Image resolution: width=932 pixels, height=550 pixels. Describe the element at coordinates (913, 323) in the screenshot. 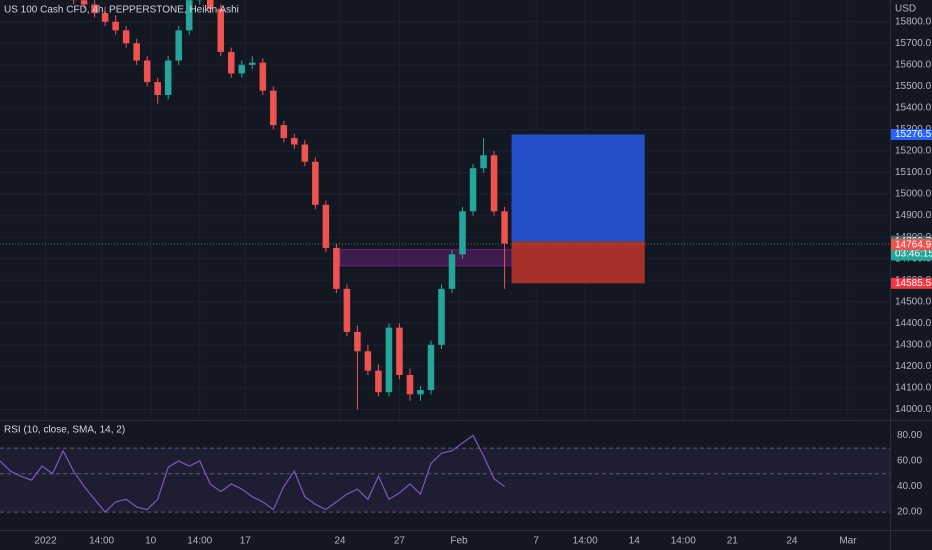

I see `y-tick-label: 14400.0` at that location.